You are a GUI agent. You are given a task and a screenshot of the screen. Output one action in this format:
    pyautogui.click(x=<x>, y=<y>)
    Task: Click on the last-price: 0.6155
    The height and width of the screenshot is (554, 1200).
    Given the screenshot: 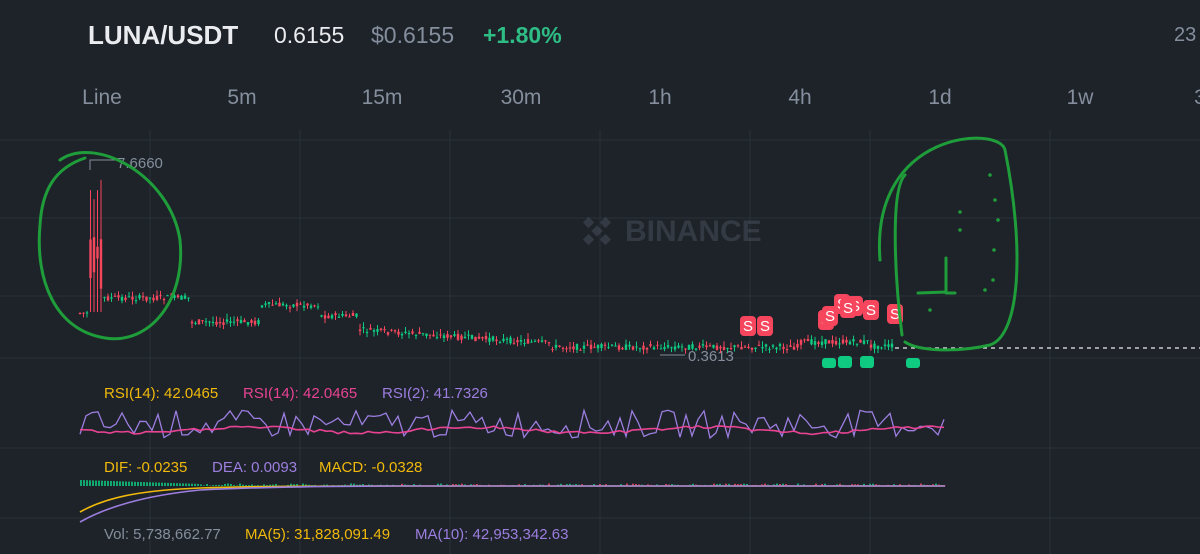 What is the action you would take?
    pyautogui.click(x=309, y=35)
    